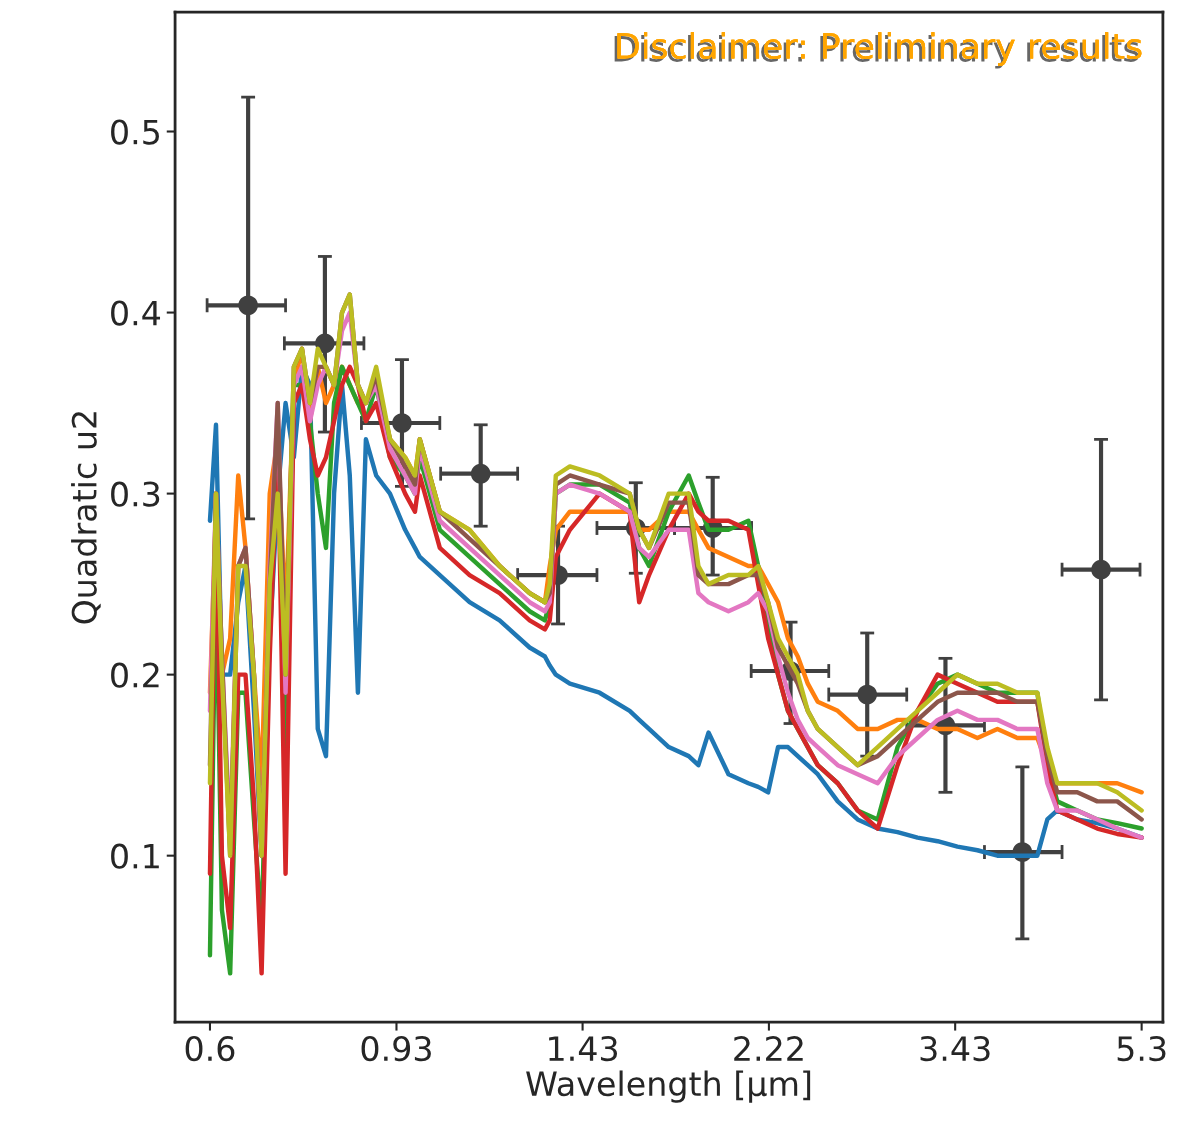 The width and height of the screenshot is (1183, 1146). Describe the element at coordinates (135, 132) in the screenshot. I see `y-tick-label: 0.5` at that location.